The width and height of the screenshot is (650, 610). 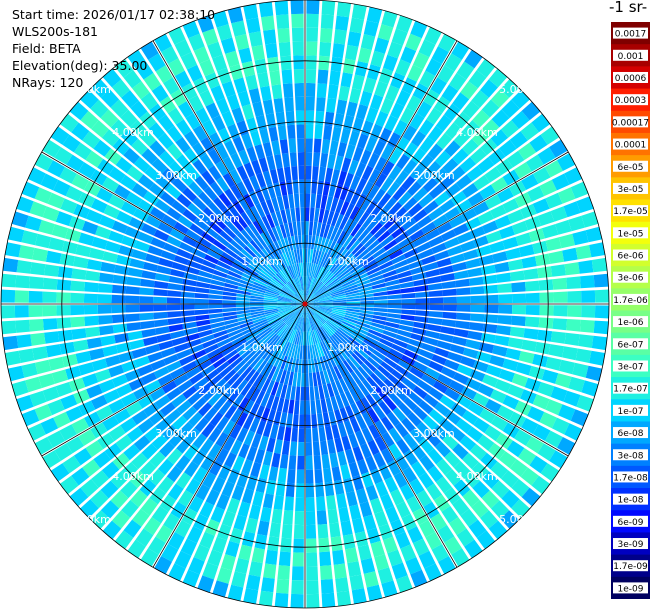 I want to click on colorbar-tick-label: 3e-05, so click(x=631, y=190).